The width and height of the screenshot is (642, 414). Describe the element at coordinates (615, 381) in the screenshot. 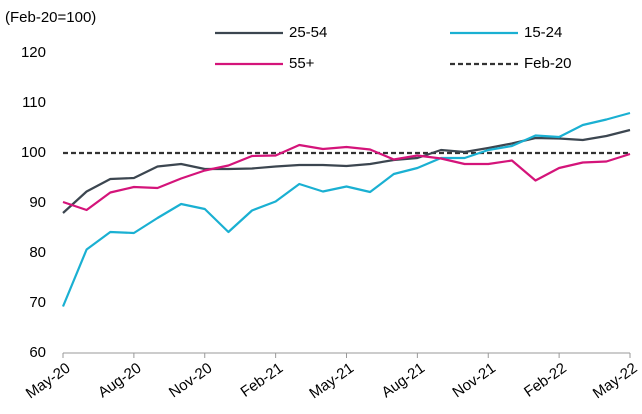

I see `x-tick-label: May-22` at that location.